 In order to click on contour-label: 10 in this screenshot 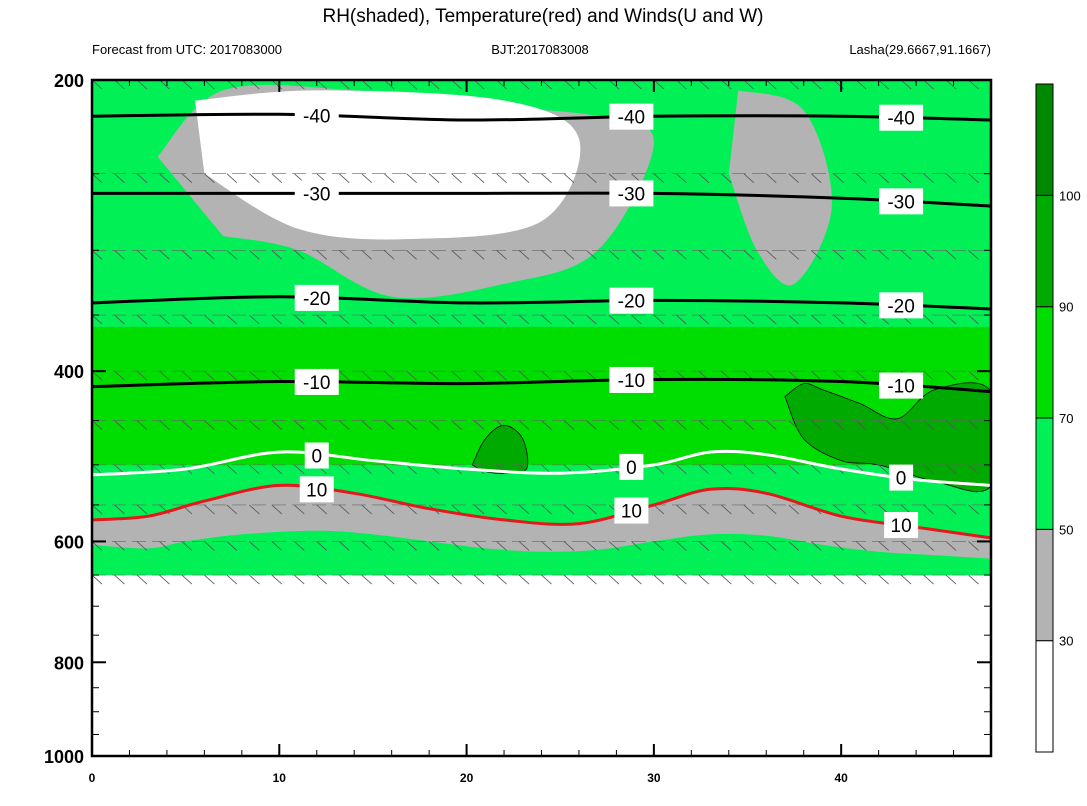, I will do `click(316, 490)`.